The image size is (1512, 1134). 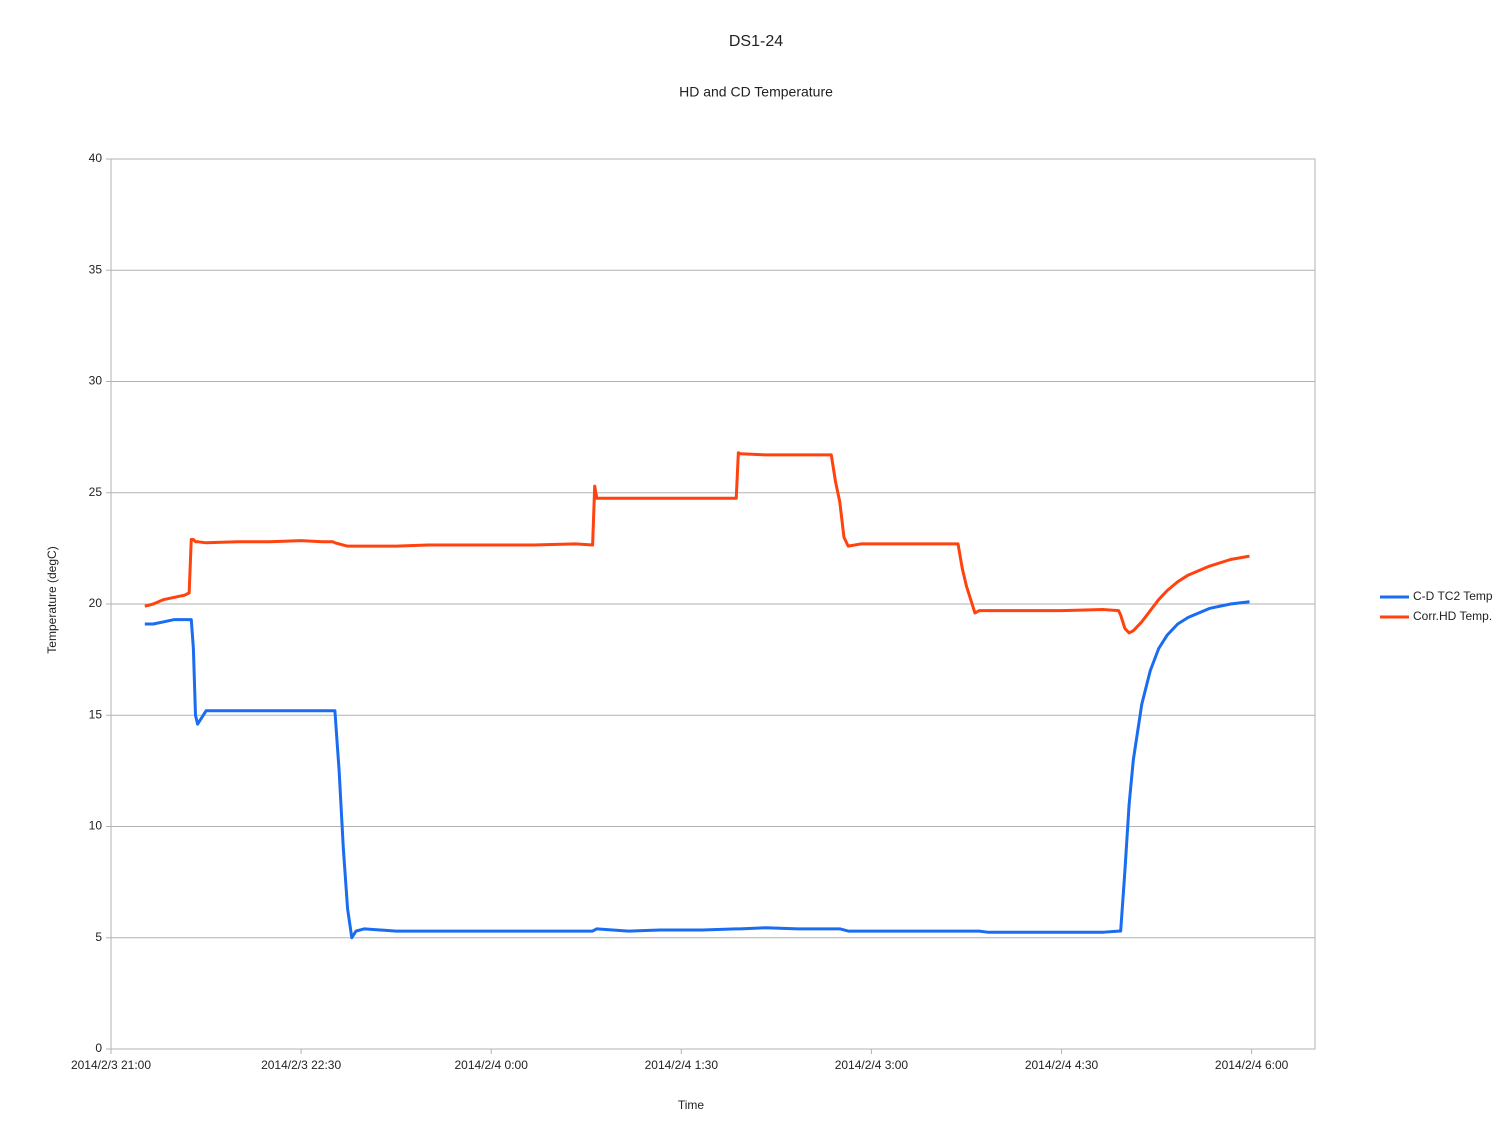 I want to click on x-tick-label: 2014/2/4 4:30, so click(x=1062, y=1065).